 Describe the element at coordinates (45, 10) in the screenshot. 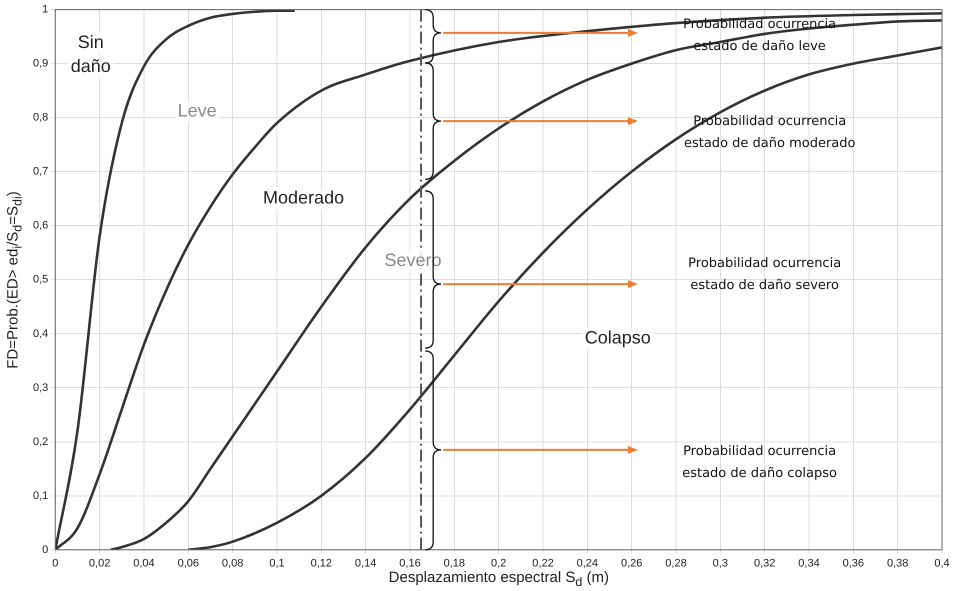

I see `y-tick-label: 1` at that location.